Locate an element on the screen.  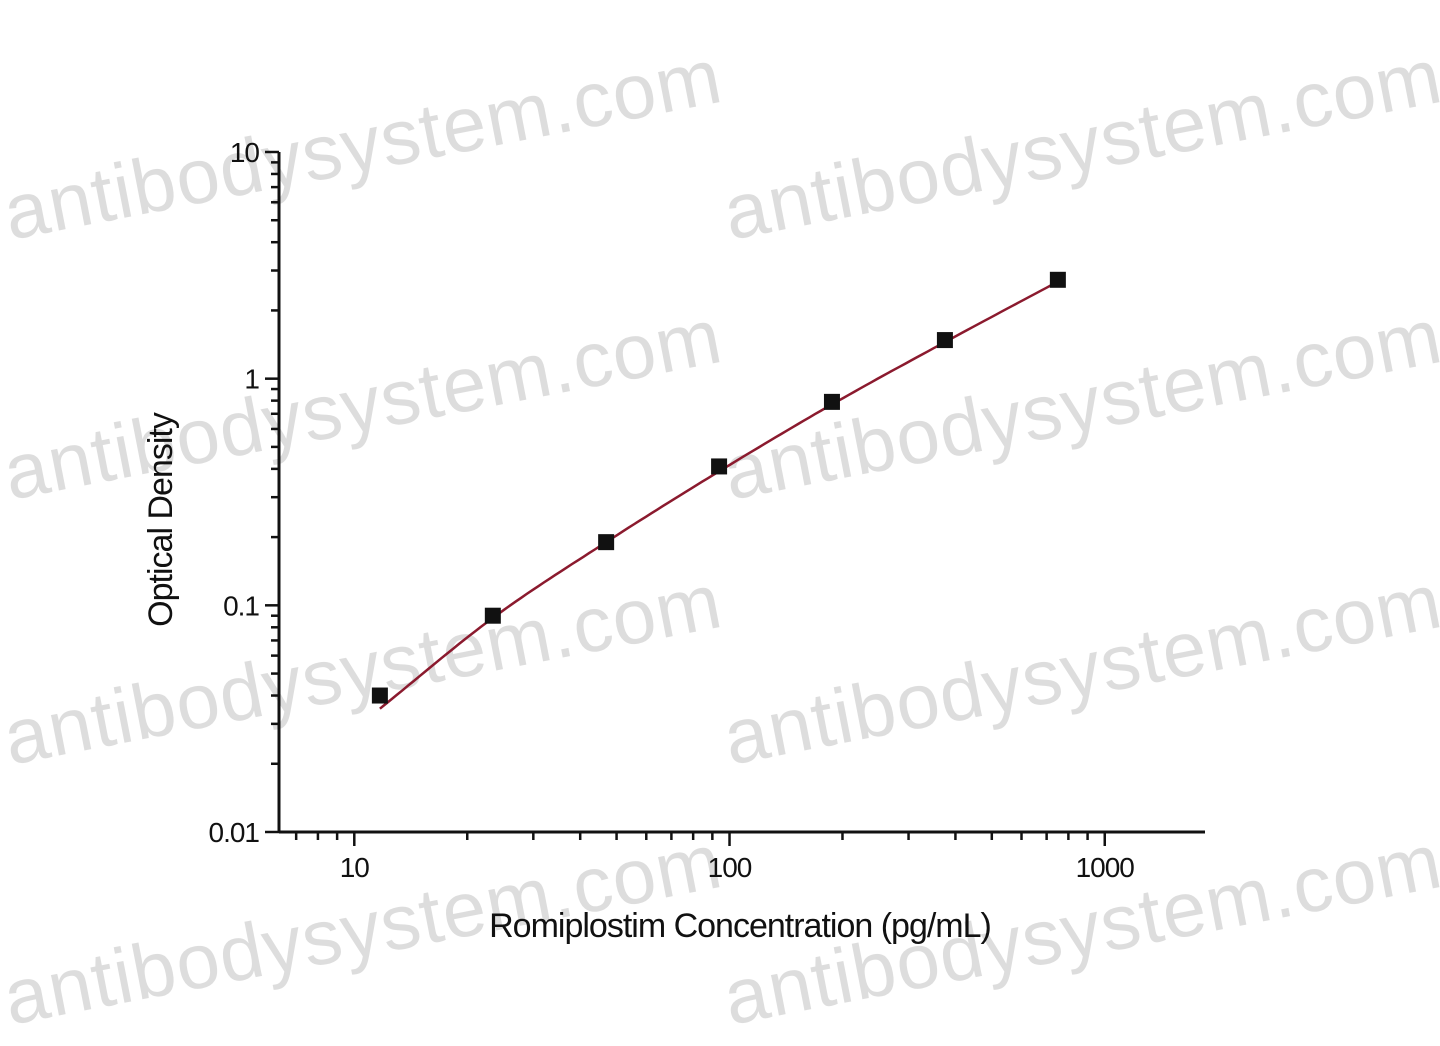
x-tick-label: 1000 is located at coordinates (1105, 867).